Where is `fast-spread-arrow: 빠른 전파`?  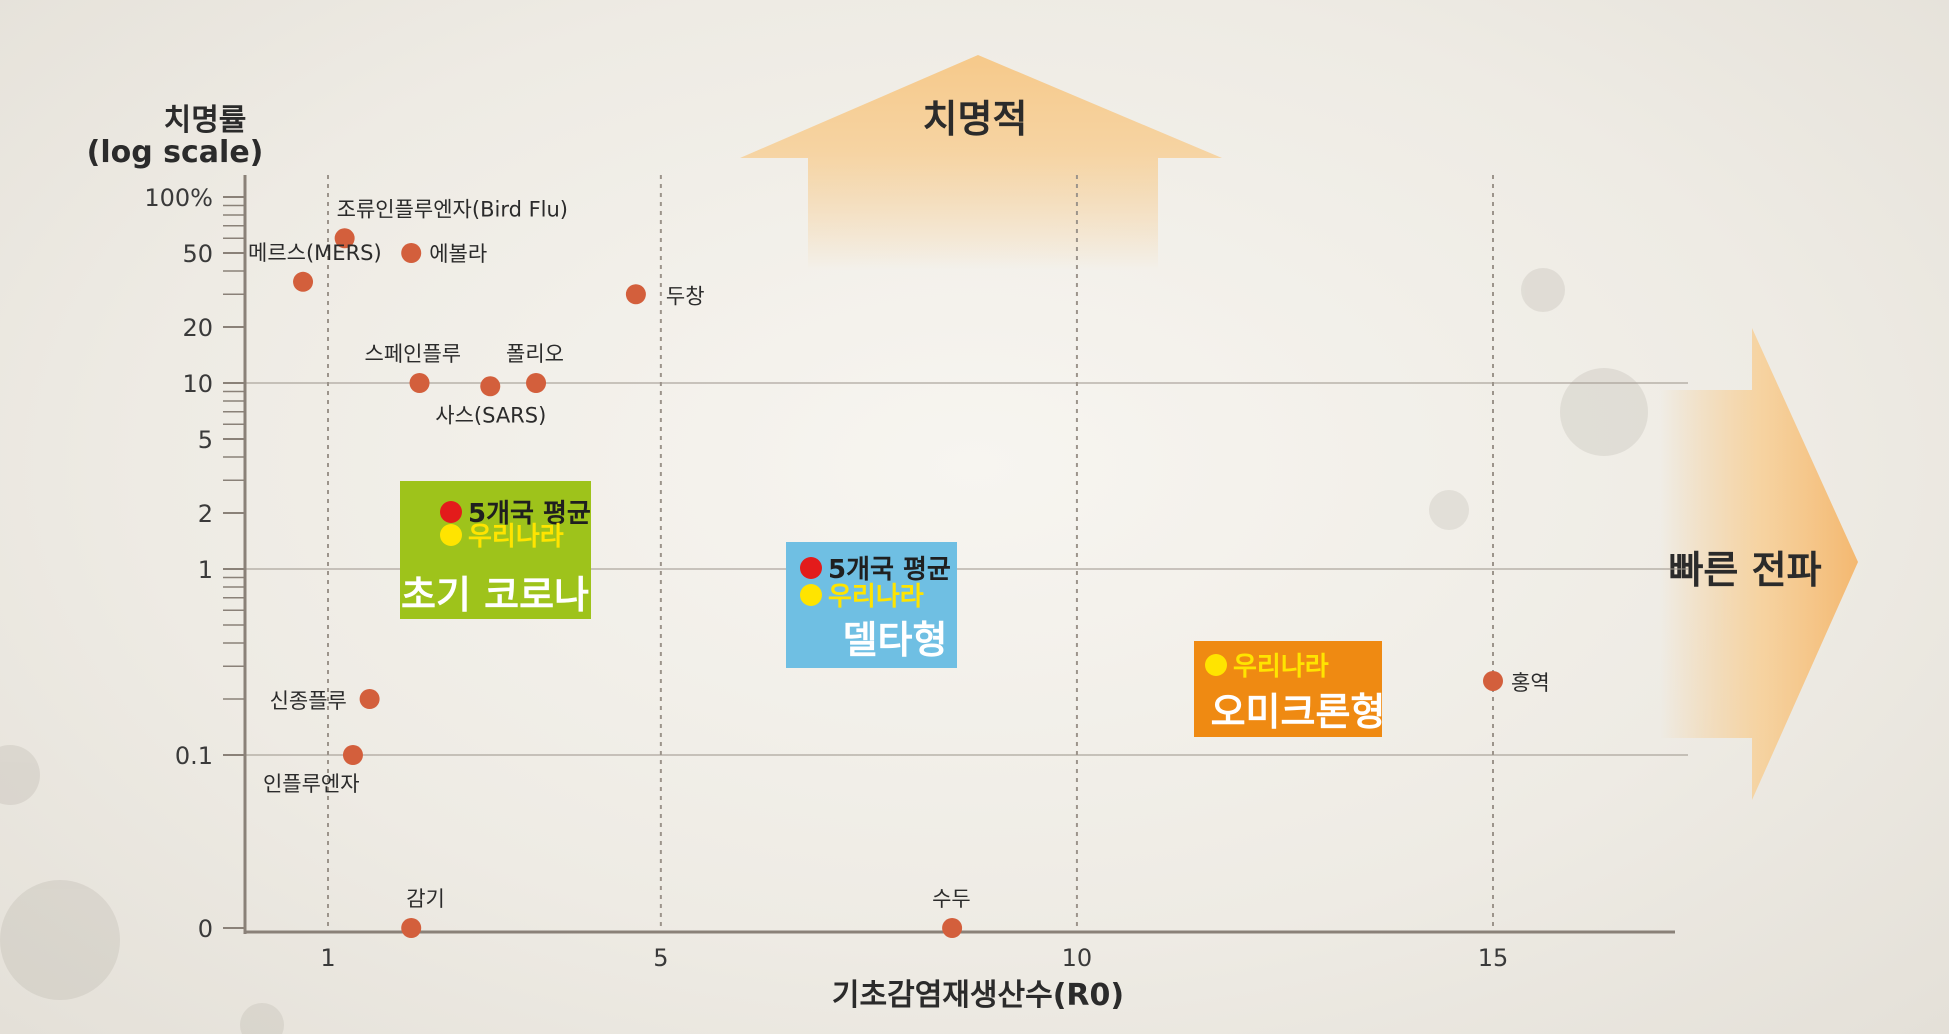 fast-spread-arrow: 빠른 전파 is located at coordinates (1759, 564).